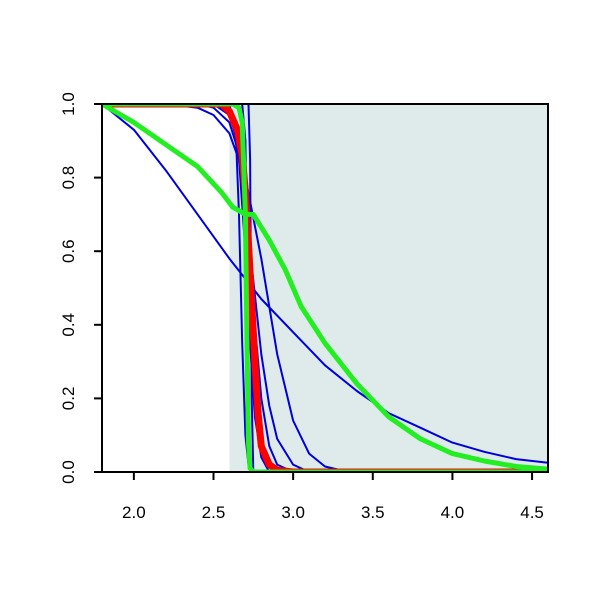 The width and height of the screenshot is (600, 600). Describe the element at coordinates (373, 512) in the screenshot. I see `x-tick-label: 3.5` at that location.